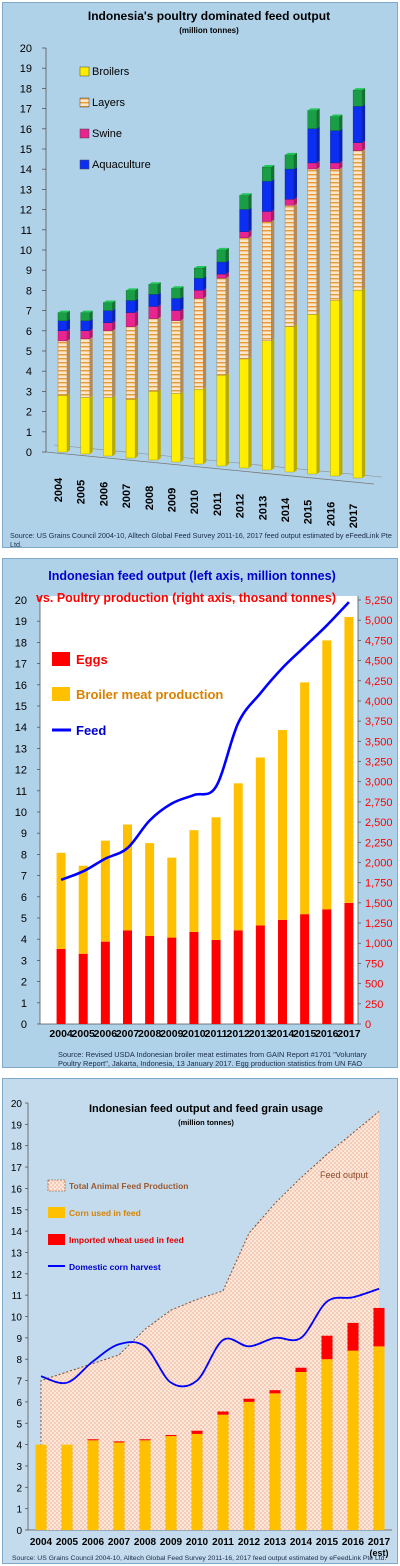 This screenshot has height=1566, width=400. Describe the element at coordinates (92, 659) in the screenshot. I see `chart2-legend-label-eggs: Eggs` at that location.